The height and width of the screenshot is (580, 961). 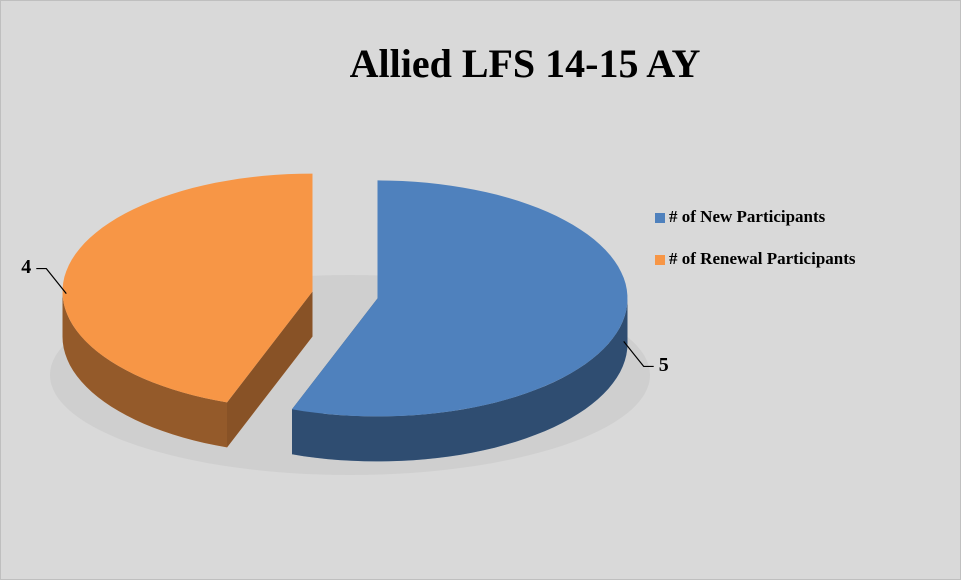 What do you see at coordinates (762, 258) in the screenshot?
I see `legend-label: # of Renewal Participants` at bounding box center [762, 258].